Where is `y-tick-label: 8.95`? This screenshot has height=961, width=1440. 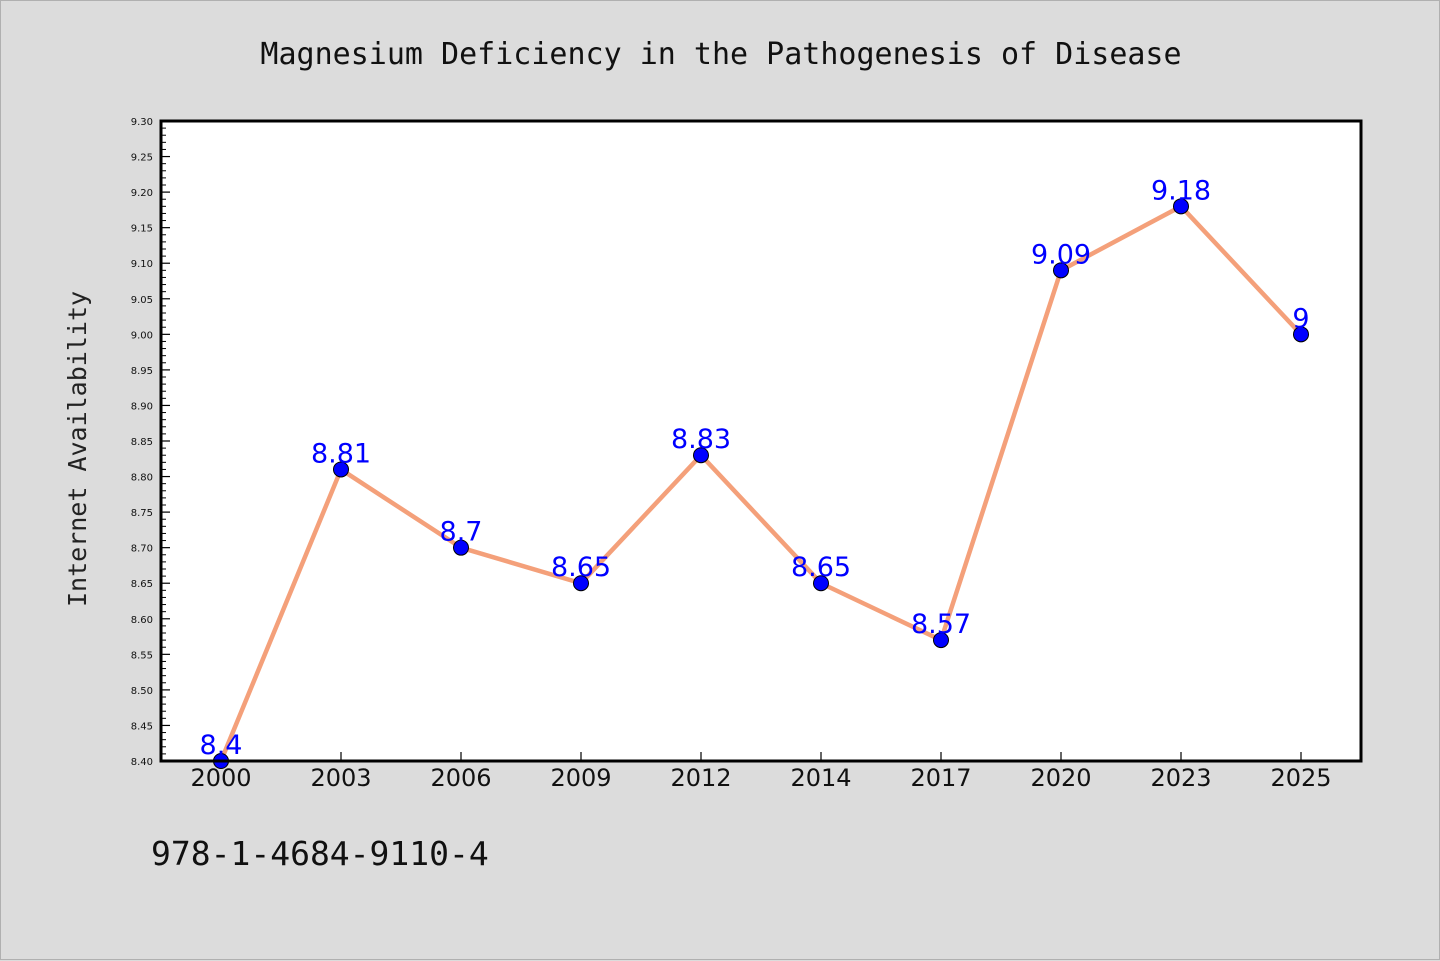
y-tick-label: 8.95 is located at coordinates (142, 371).